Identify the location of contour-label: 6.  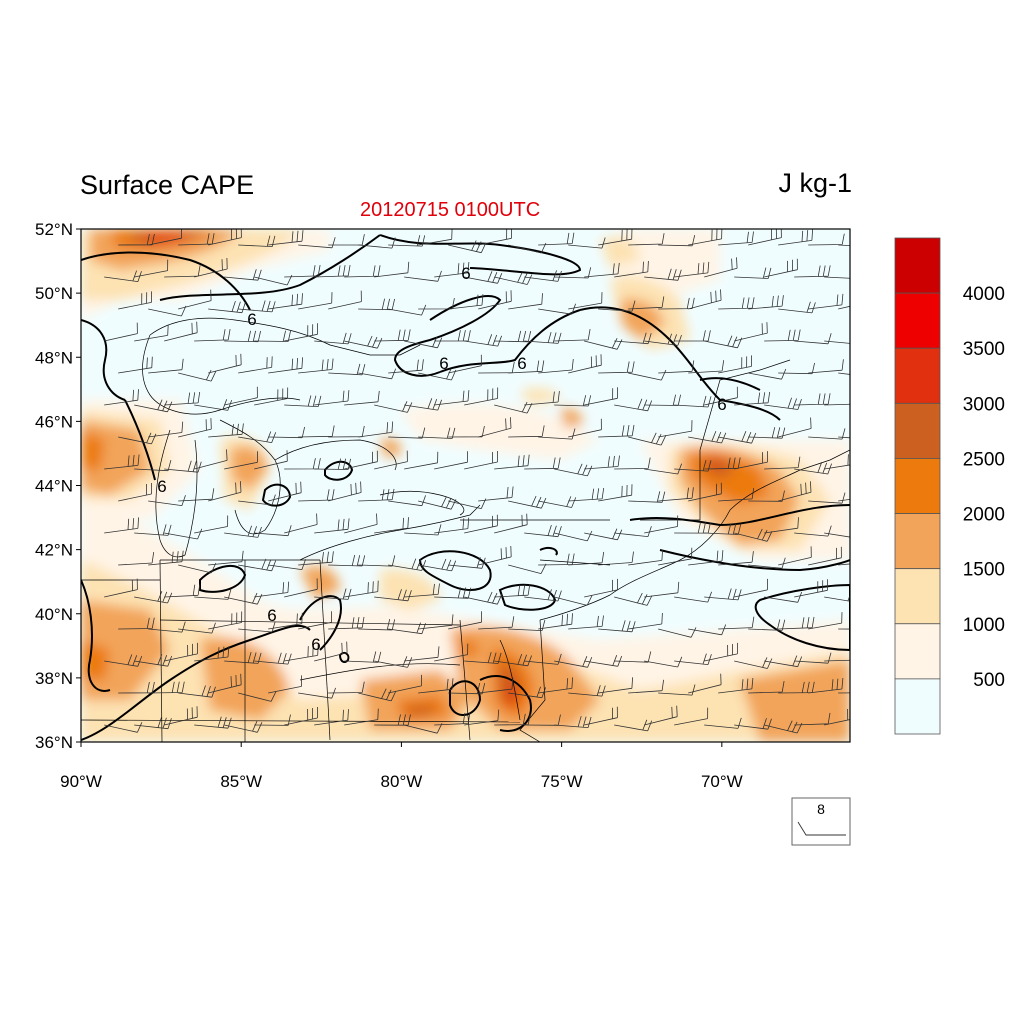
(161, 486).